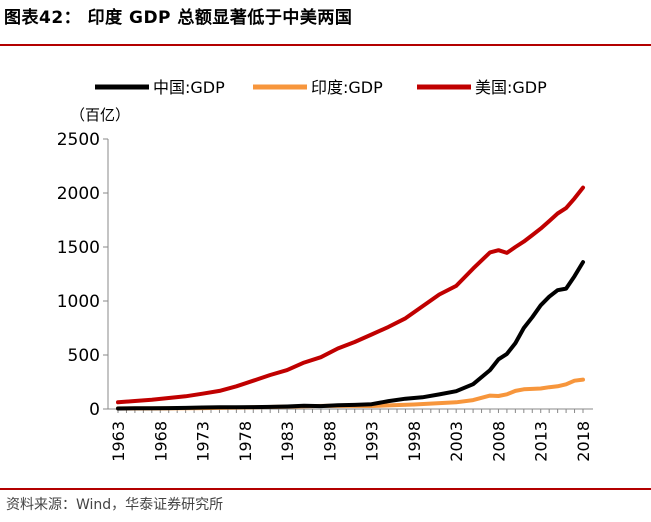 This screenshot has width=651, height=522. What do you see at coordinates (203, 441) in the screenshot?
I see `x-tick-label: 1973` at bounding box center [203, 441].